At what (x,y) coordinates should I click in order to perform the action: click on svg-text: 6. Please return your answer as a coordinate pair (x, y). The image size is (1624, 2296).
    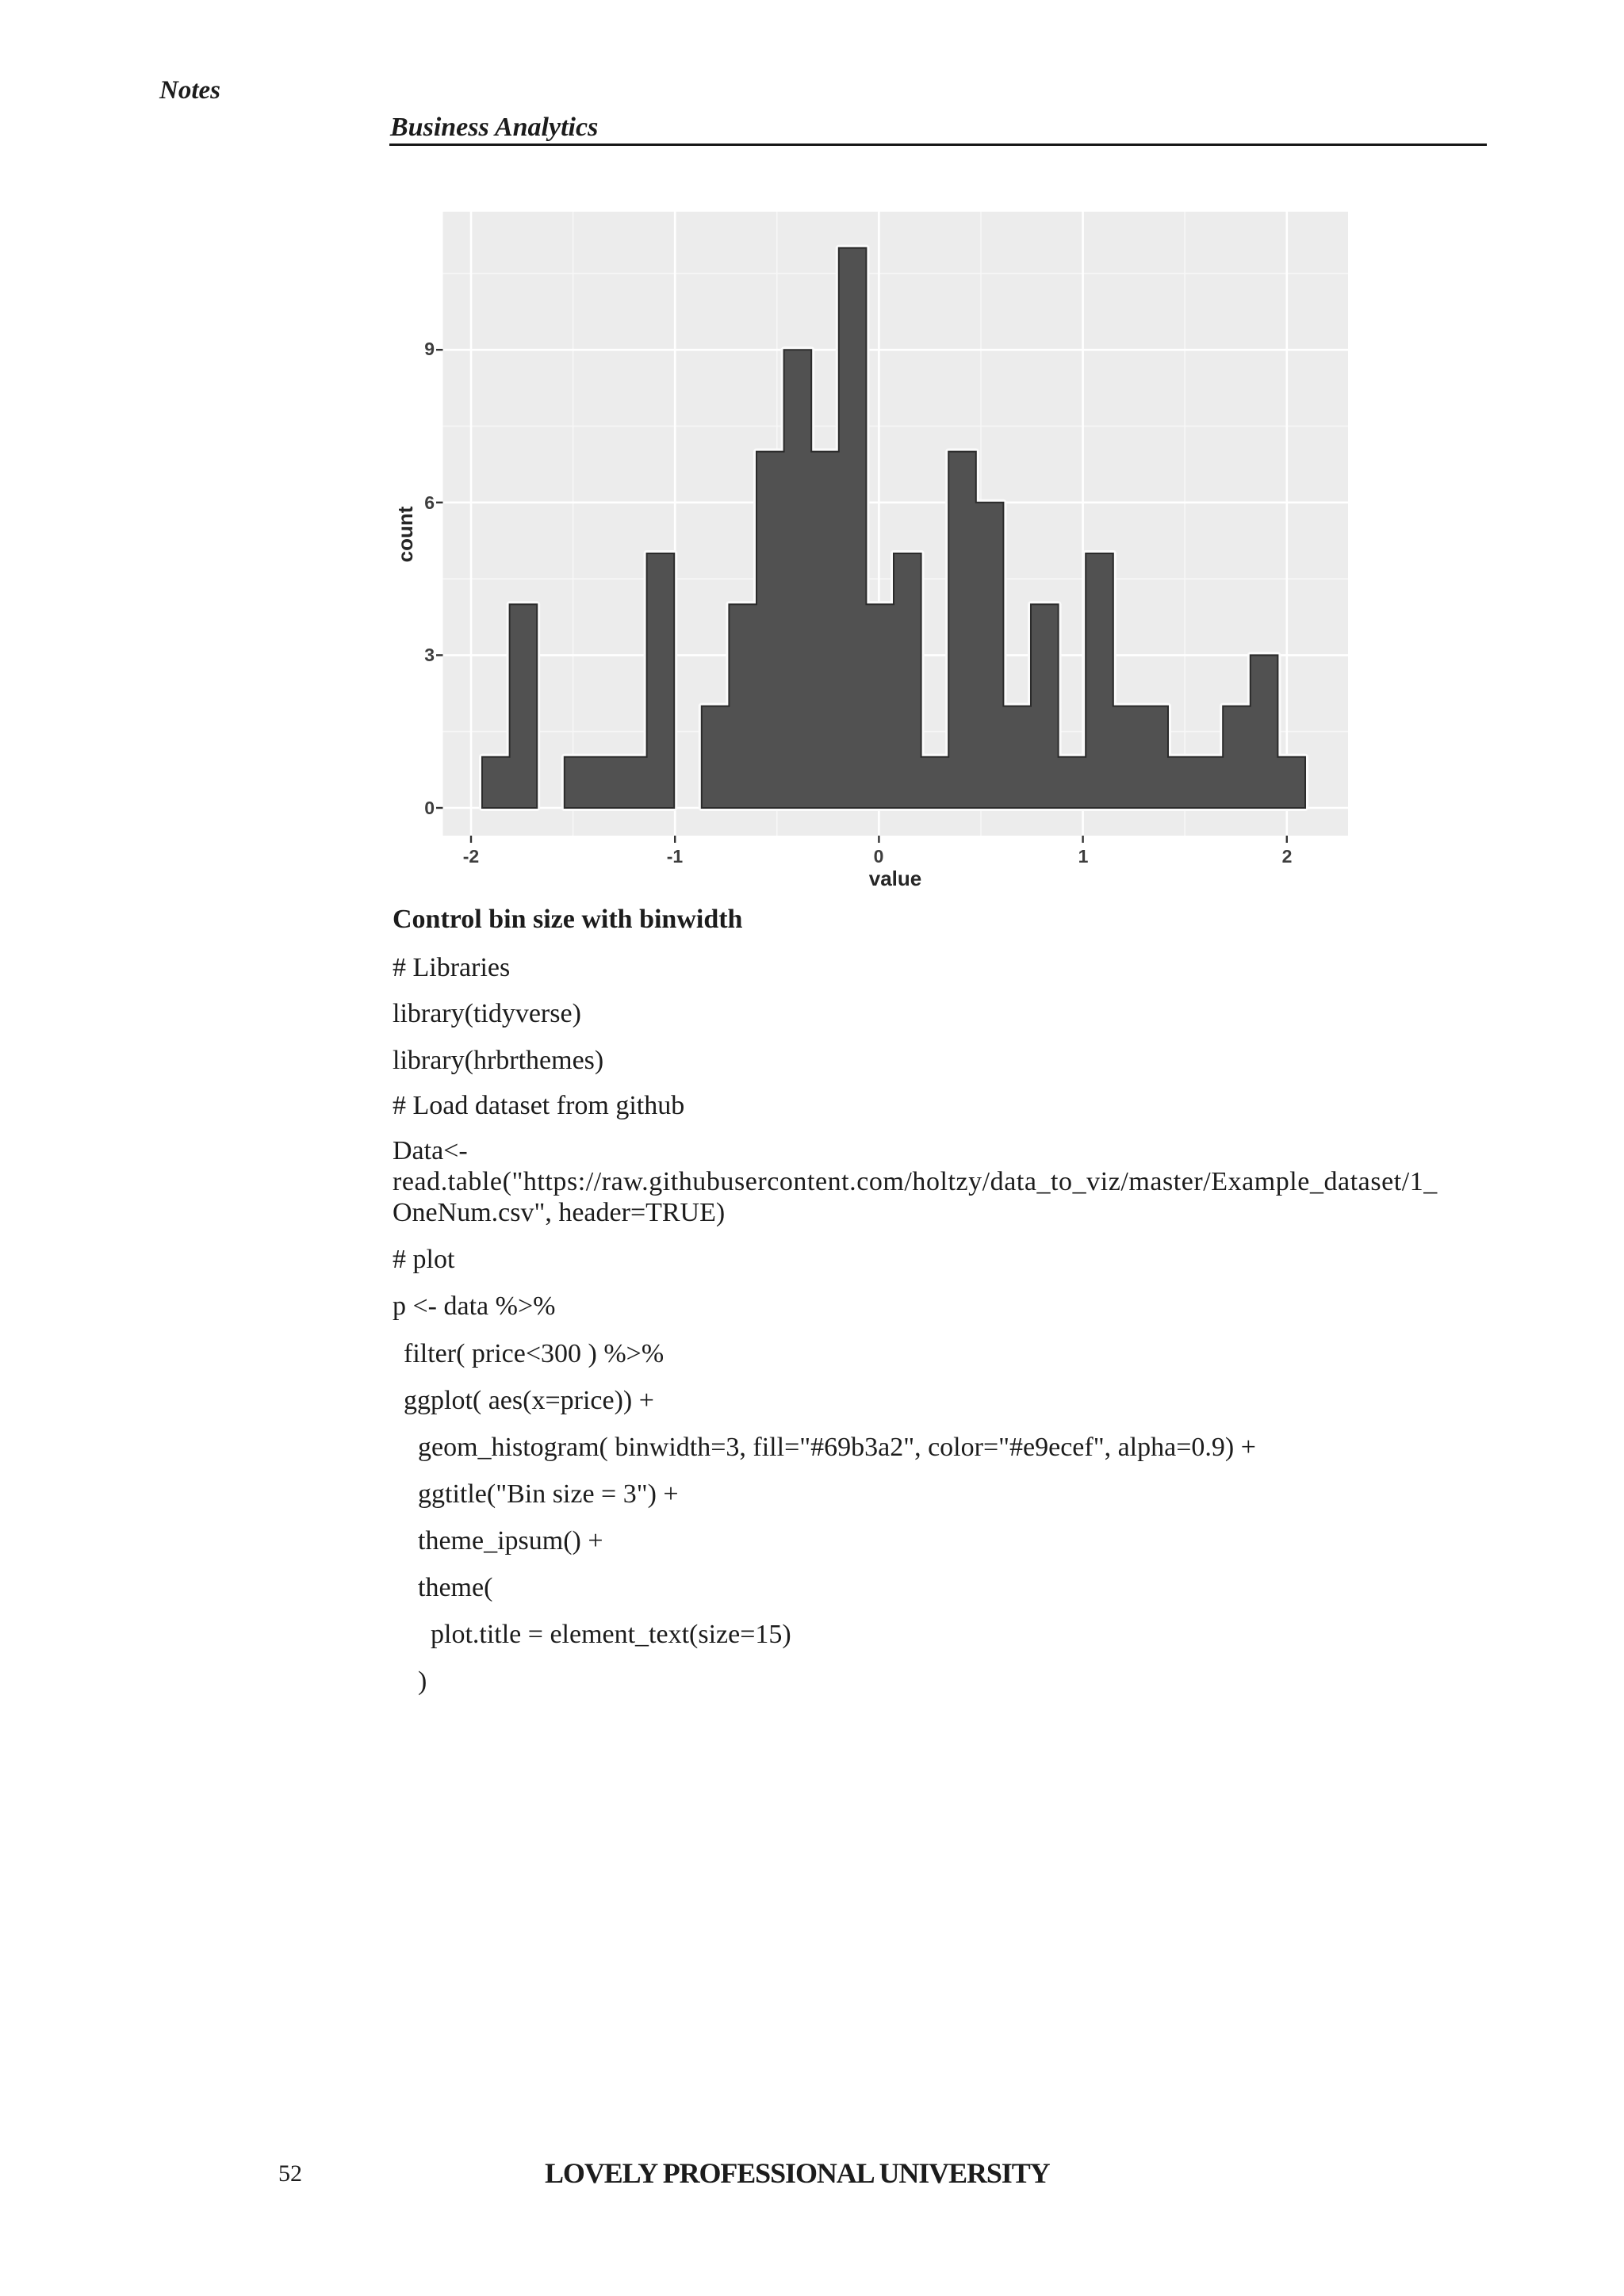
    Looking at the image, I should click on (429, 502).